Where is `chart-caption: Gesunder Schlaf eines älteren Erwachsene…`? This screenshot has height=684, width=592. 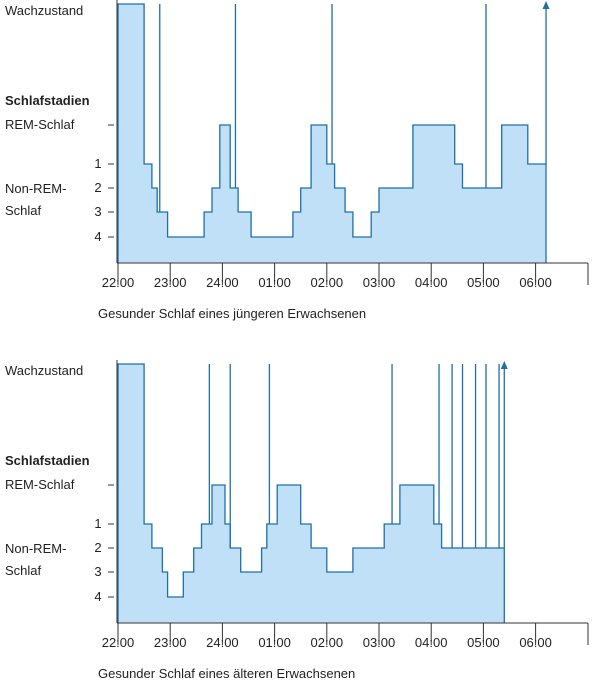
chart-caption: Gesunder Schlaf eines älteren Erwachsene… is located at coordinates (226, 673).